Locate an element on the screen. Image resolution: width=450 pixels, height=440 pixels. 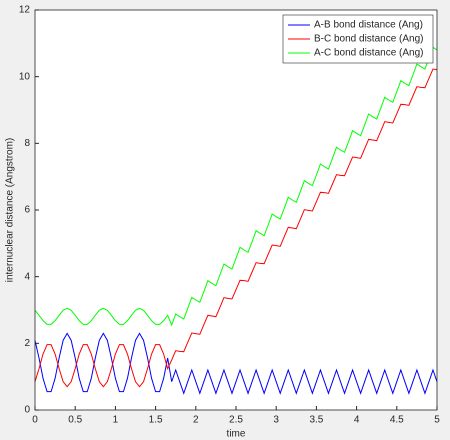
y-tick-label: 0 is located at coordinates (27, 410).